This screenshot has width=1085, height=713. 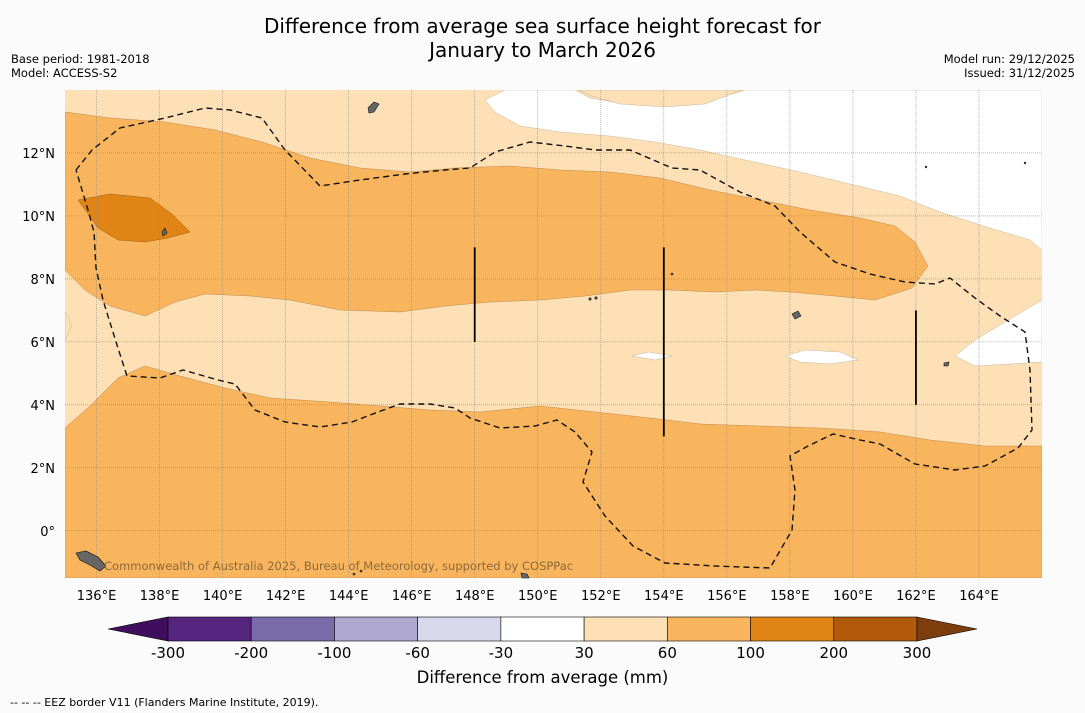 What do you see at coordinates (917, 653) in the screenshot?
I see `colorbar-tick-label: 300` at bounding box center [917, 653].